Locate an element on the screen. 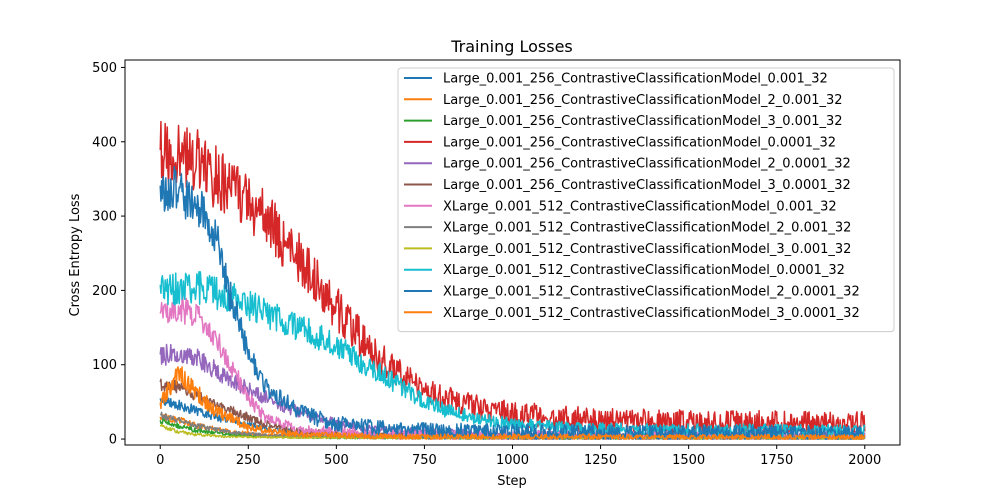  x-tick-label: 1750 is located at coordinates (776, 460).